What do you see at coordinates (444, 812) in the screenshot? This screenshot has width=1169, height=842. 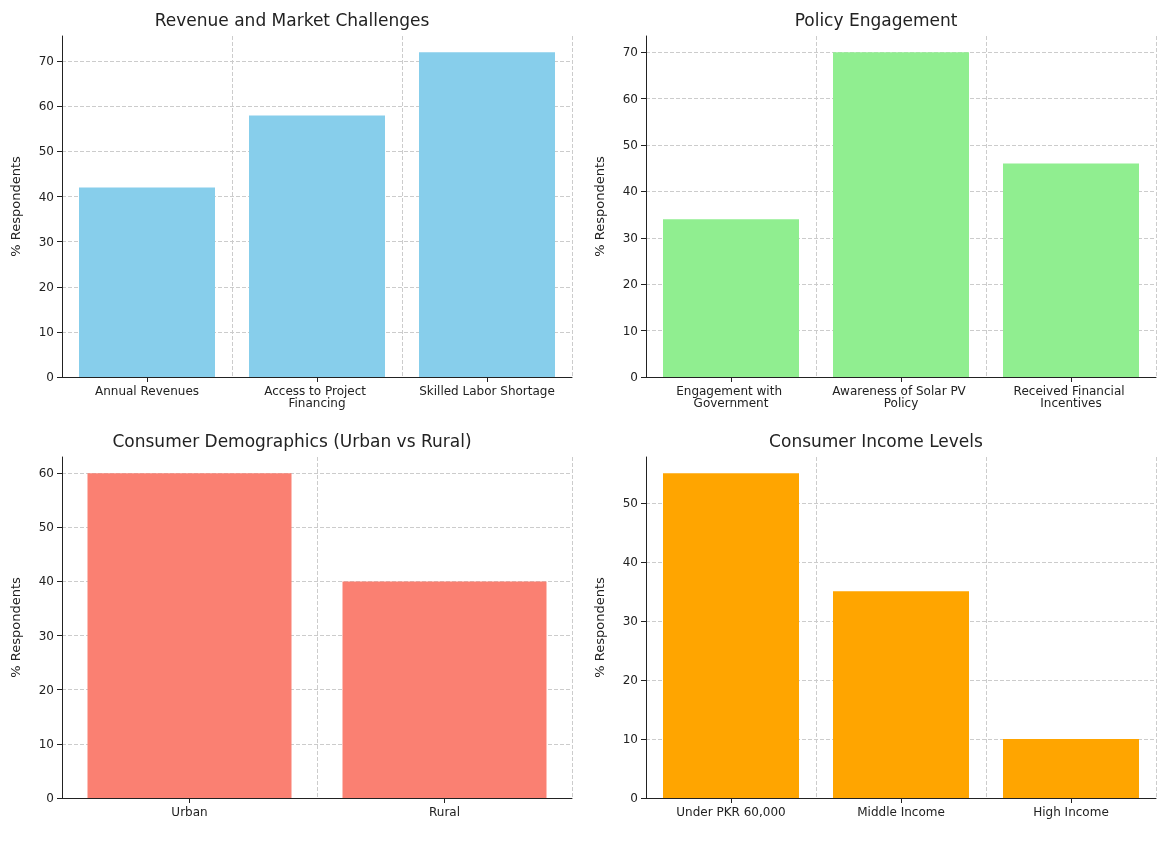 I see `x-tick-label: Rural` at bounding box center [444, 812].